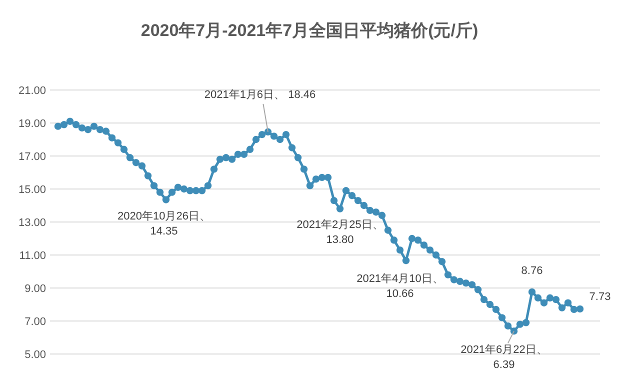 This screenshot has width=619, height=380. What do you see at coordinates (400, 286) in the screenshot?
I see `annotation: 2021年4月10日、 10.66` at bounding box center [400, 286].